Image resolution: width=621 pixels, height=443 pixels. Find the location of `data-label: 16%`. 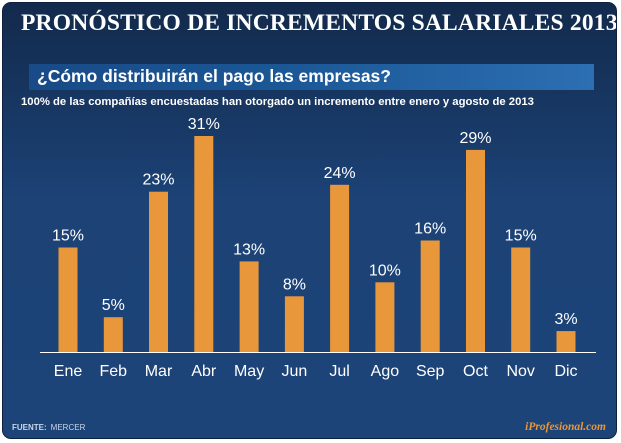

data-label: 16% is located at coordinates (430, 229).